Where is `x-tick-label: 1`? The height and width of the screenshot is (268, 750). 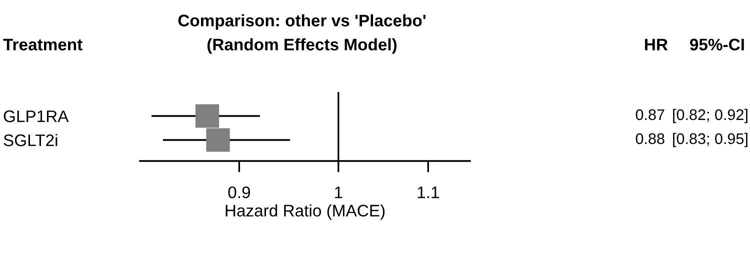
x-tick-label: 1 is located at coordinates (338, 192).